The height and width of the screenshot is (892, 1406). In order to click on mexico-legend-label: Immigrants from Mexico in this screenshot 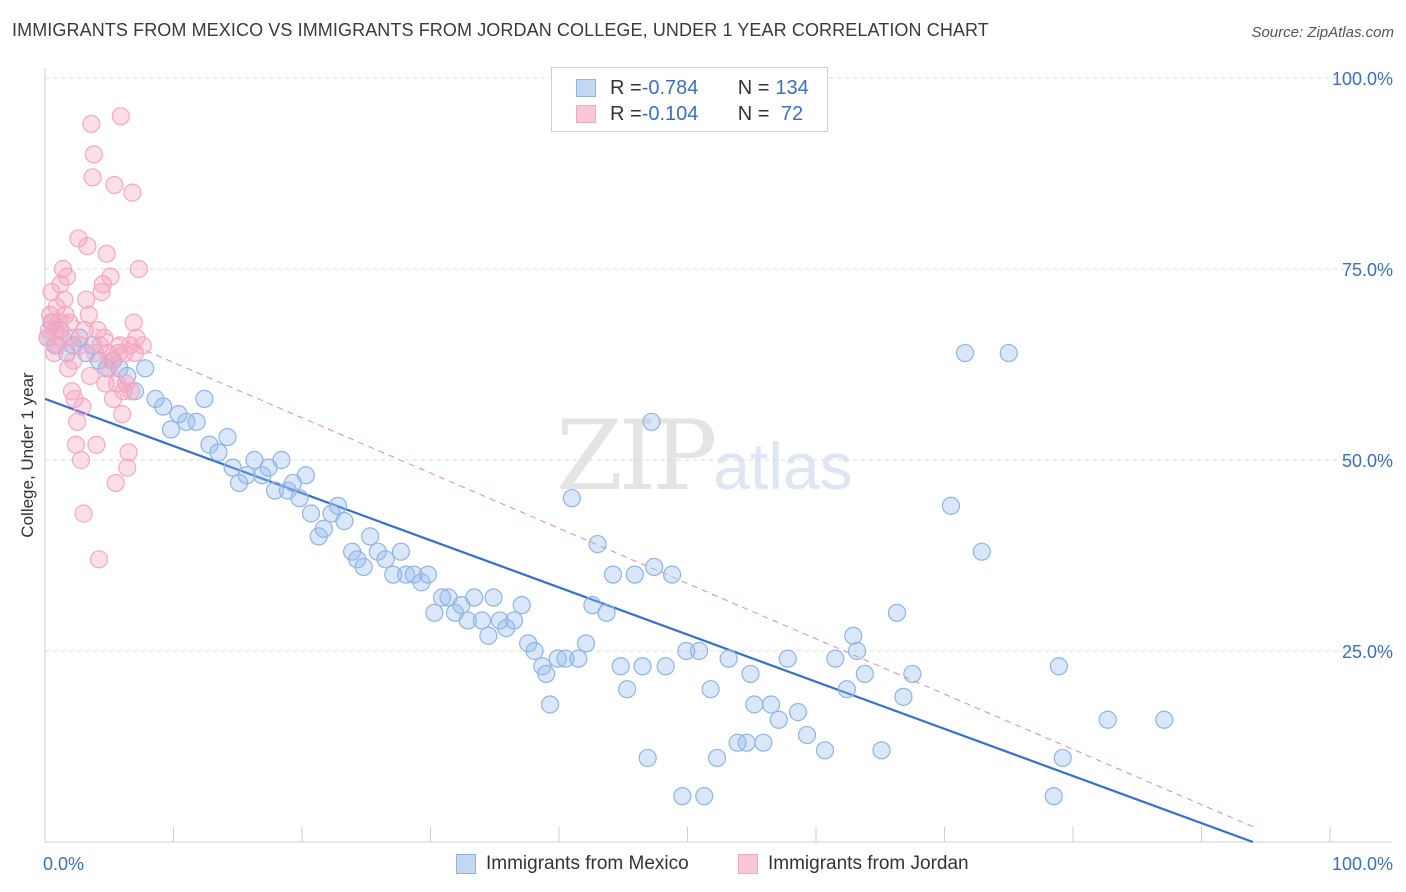, I will do `click(587, 863)`.